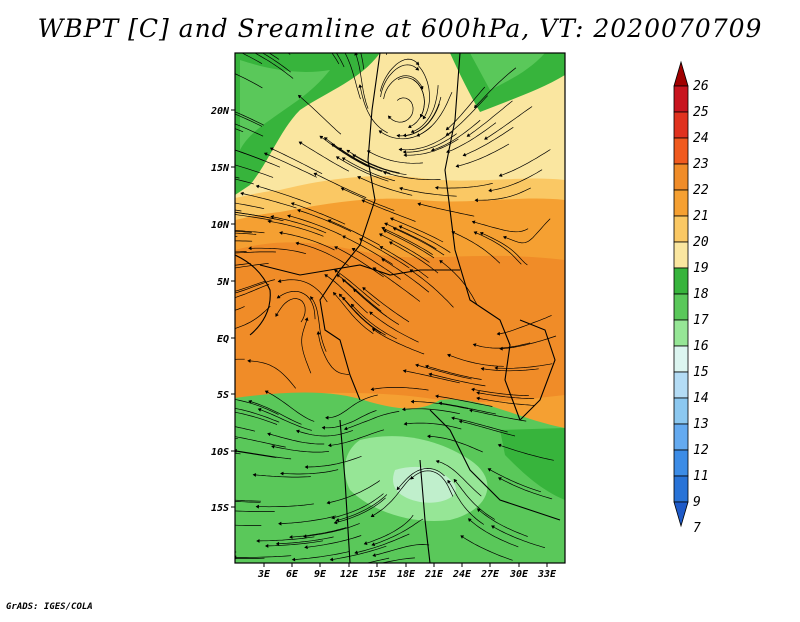  What do you see at coordinates (490, 574) in the screenshot?
I see `lon-label: 27E` at bounding box center [490, 574].